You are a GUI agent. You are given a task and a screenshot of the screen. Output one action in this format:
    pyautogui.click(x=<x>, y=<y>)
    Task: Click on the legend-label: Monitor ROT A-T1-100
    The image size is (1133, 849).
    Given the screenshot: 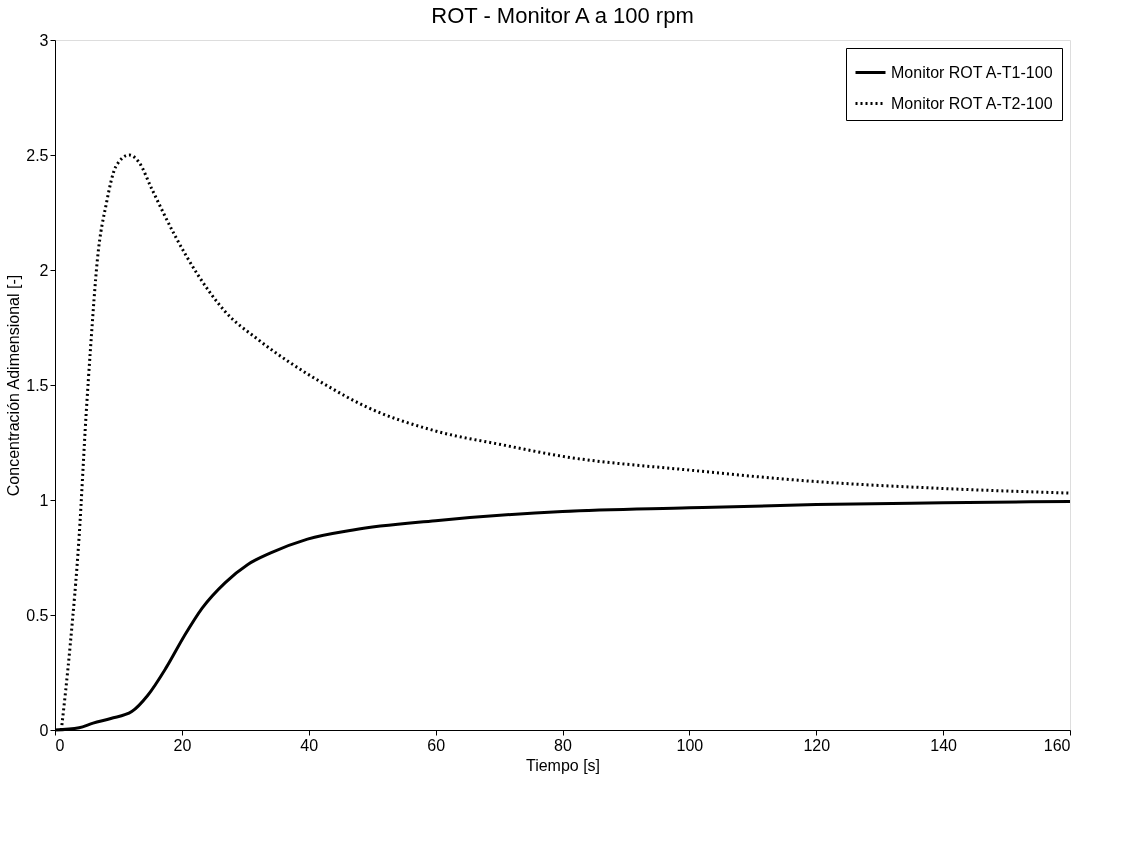 What is the action you would take?
    pyautogui.click(x=972, y=72)
    